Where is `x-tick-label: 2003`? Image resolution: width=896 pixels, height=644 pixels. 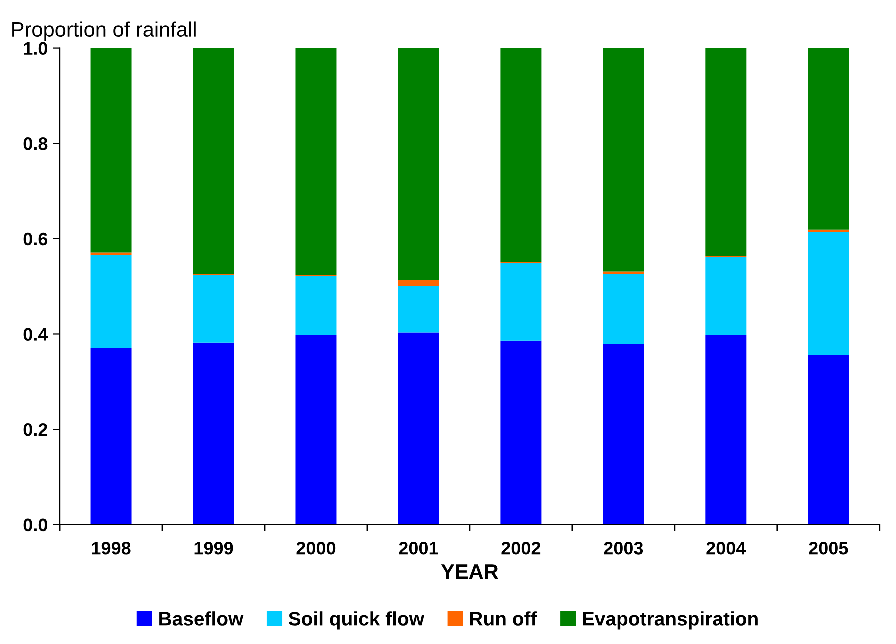 x-tick-label: 2003 is located at coordinates (624, 548).